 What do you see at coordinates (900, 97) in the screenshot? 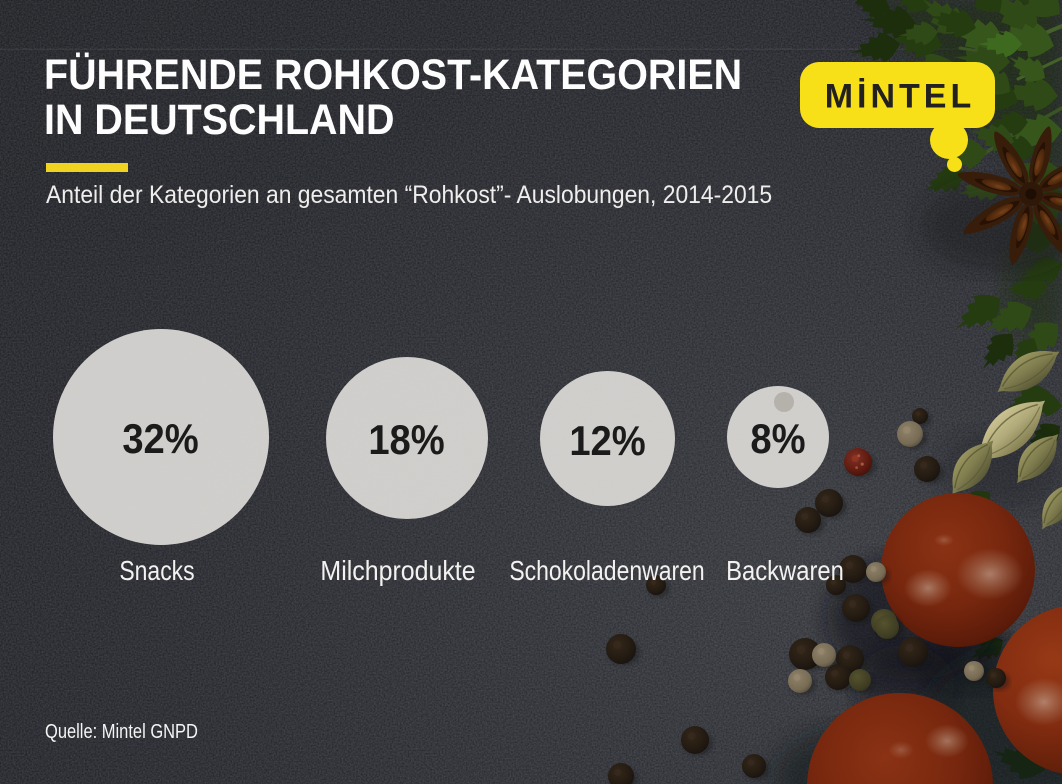
I see `svg-text: MİNTEL` at bounding box center [900, 97].